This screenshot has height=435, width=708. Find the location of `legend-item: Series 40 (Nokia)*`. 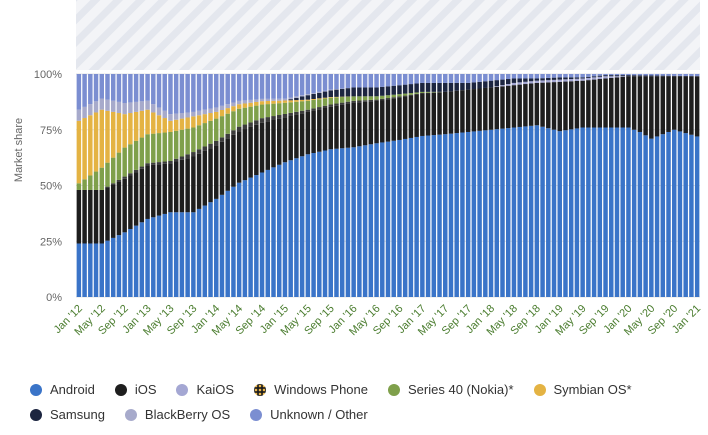

legend-item: Series 40 (Nokia)* is located at coordinates (451, 389).